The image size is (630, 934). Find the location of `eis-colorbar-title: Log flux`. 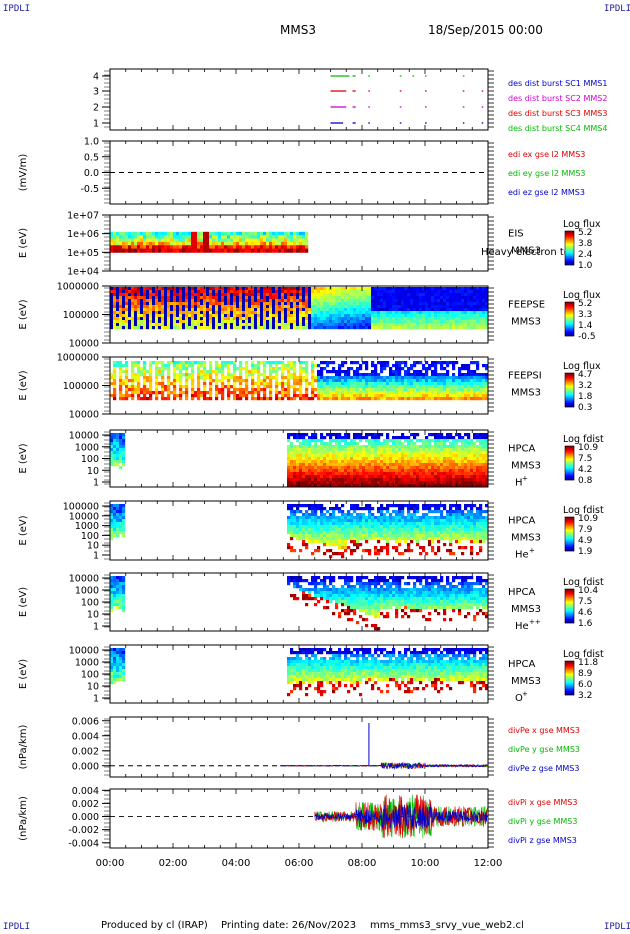

eis-colorbar-title: Log flux is located at coordinates (582, 224).